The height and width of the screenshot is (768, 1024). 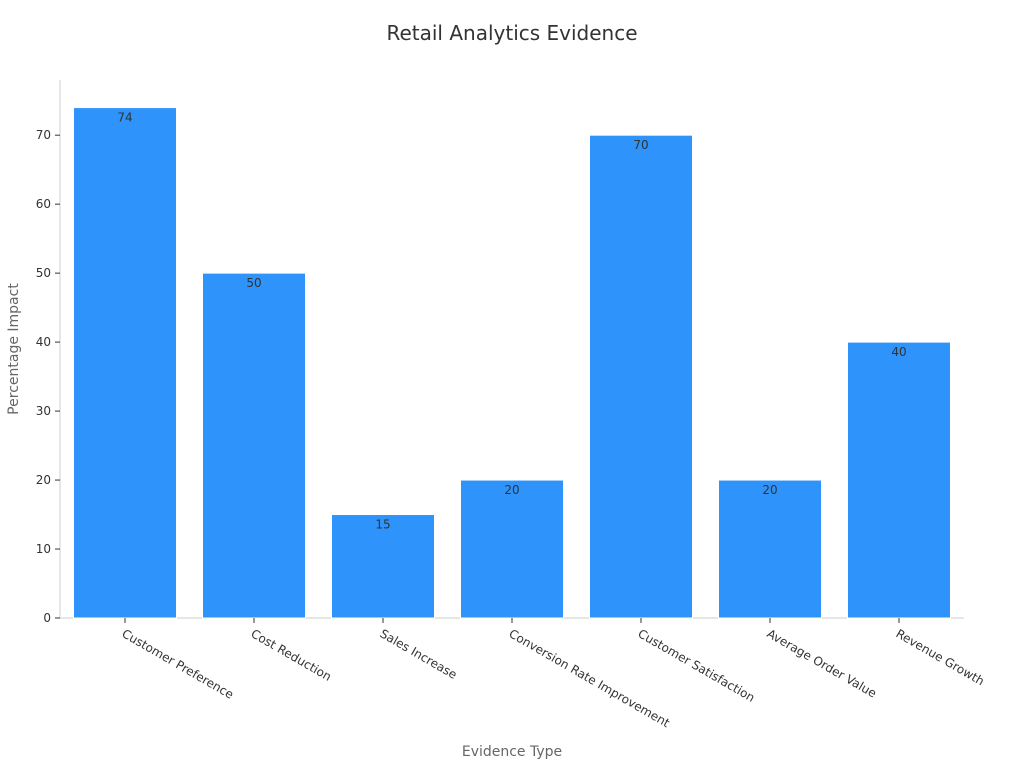 I want to click on y-ticks: 0 10 20 30 40 50 60 70, so click(x=48, y=376).